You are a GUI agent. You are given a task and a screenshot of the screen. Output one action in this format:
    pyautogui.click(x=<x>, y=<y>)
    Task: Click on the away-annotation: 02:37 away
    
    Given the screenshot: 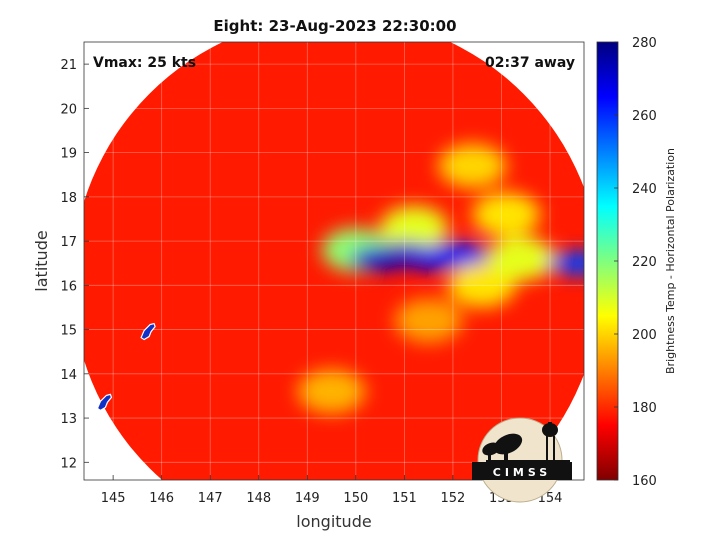 What is the action you would take?
    pyautogui.click(x=530, y=63)
    